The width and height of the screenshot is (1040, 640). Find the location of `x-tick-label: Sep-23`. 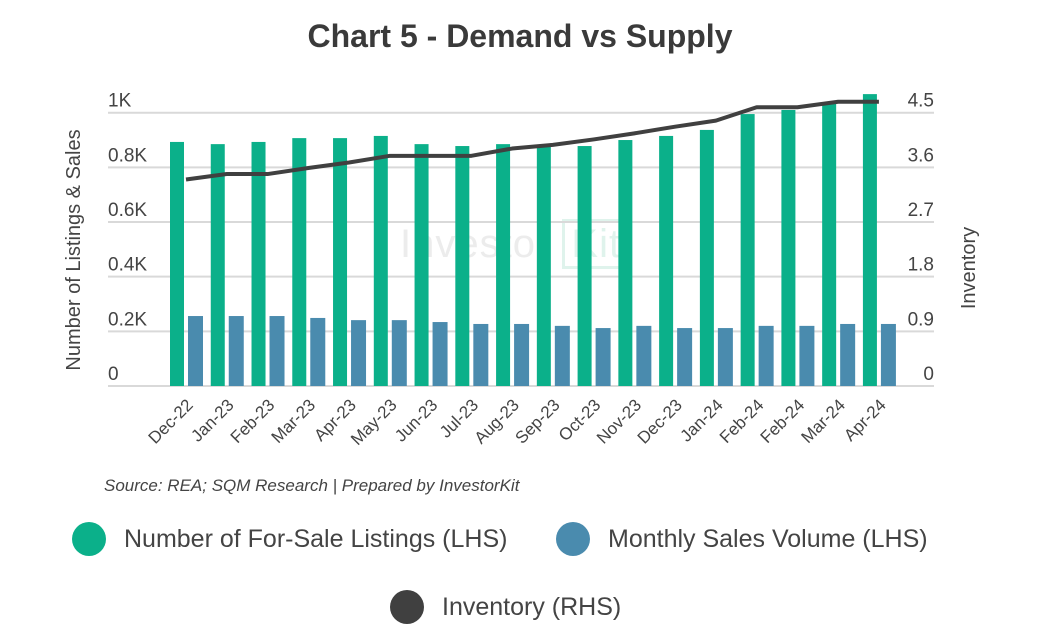

x-tick-label: Sep-23 is located at coordinates (537, 421).